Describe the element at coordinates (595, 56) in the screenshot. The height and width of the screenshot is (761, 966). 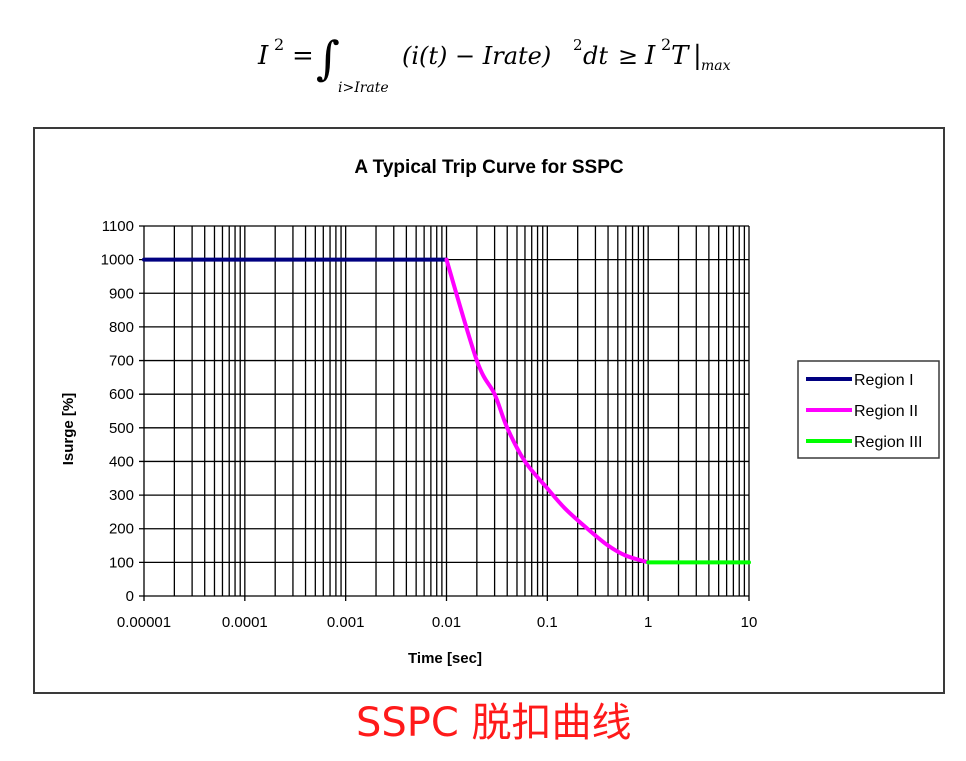
I see `formula-dt: dt` at that location.